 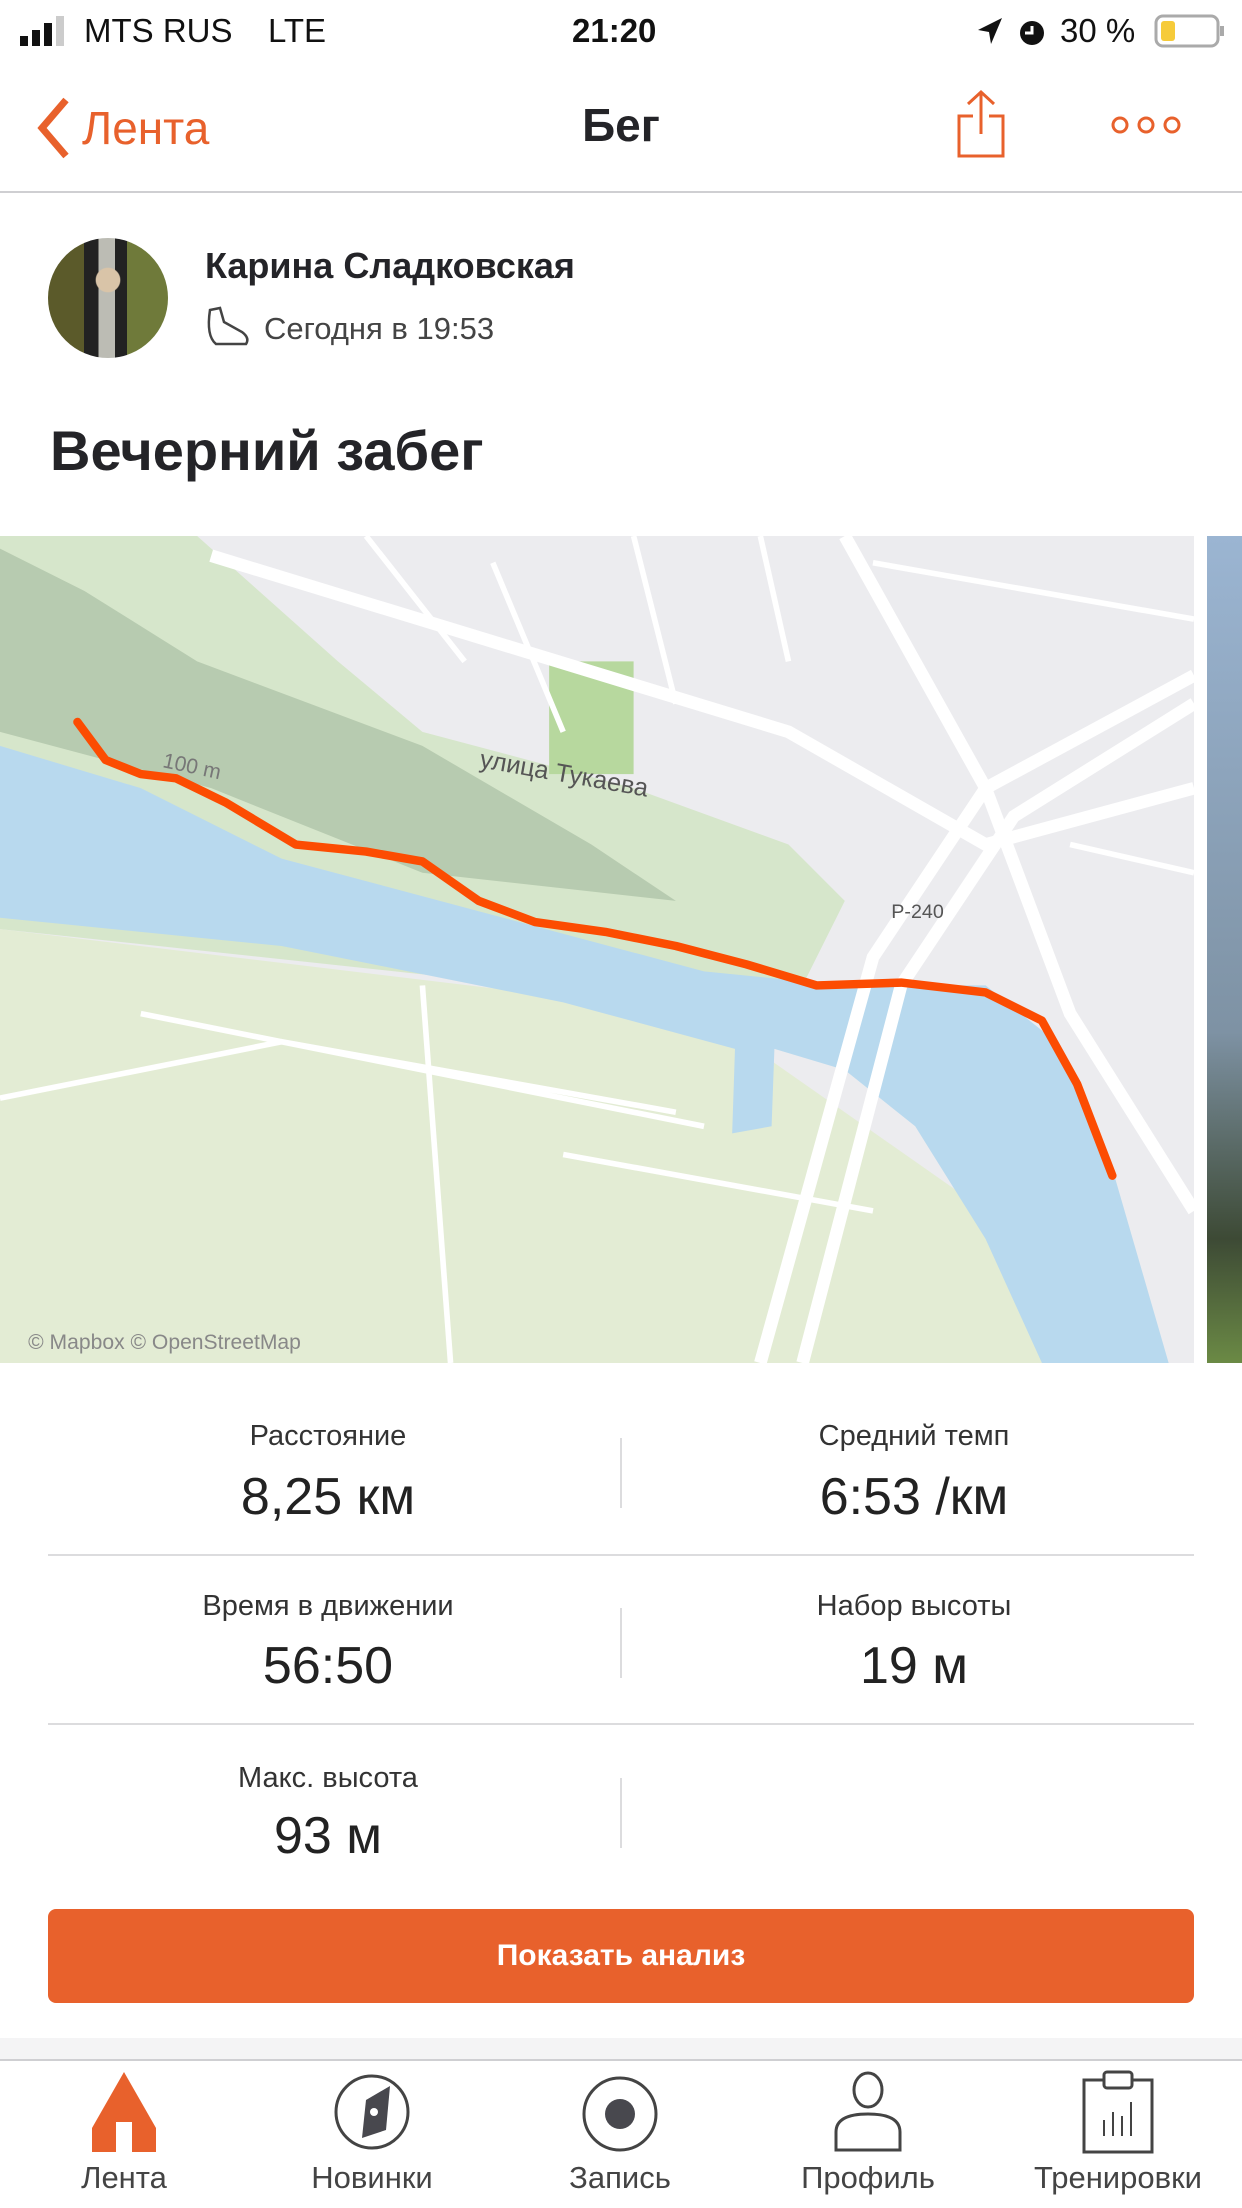 I want to click on tab-new: Новинки, so click(x=372, y=2133).